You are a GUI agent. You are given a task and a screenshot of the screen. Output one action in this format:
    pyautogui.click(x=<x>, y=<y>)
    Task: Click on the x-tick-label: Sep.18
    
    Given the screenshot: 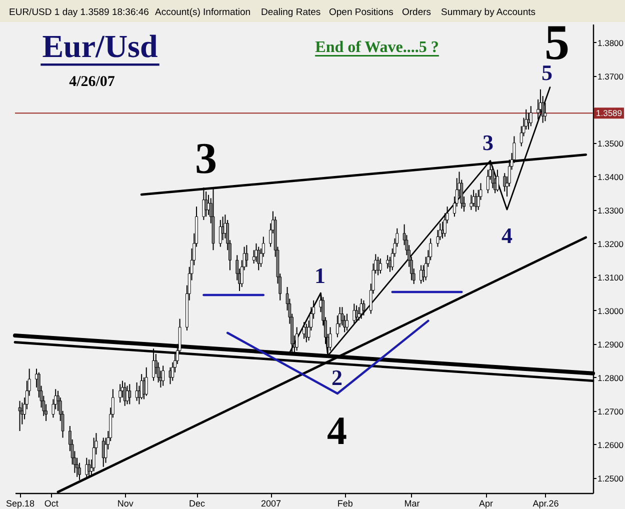 What is the action you would take?
    pyautogui.click(x=20, y=503)
    